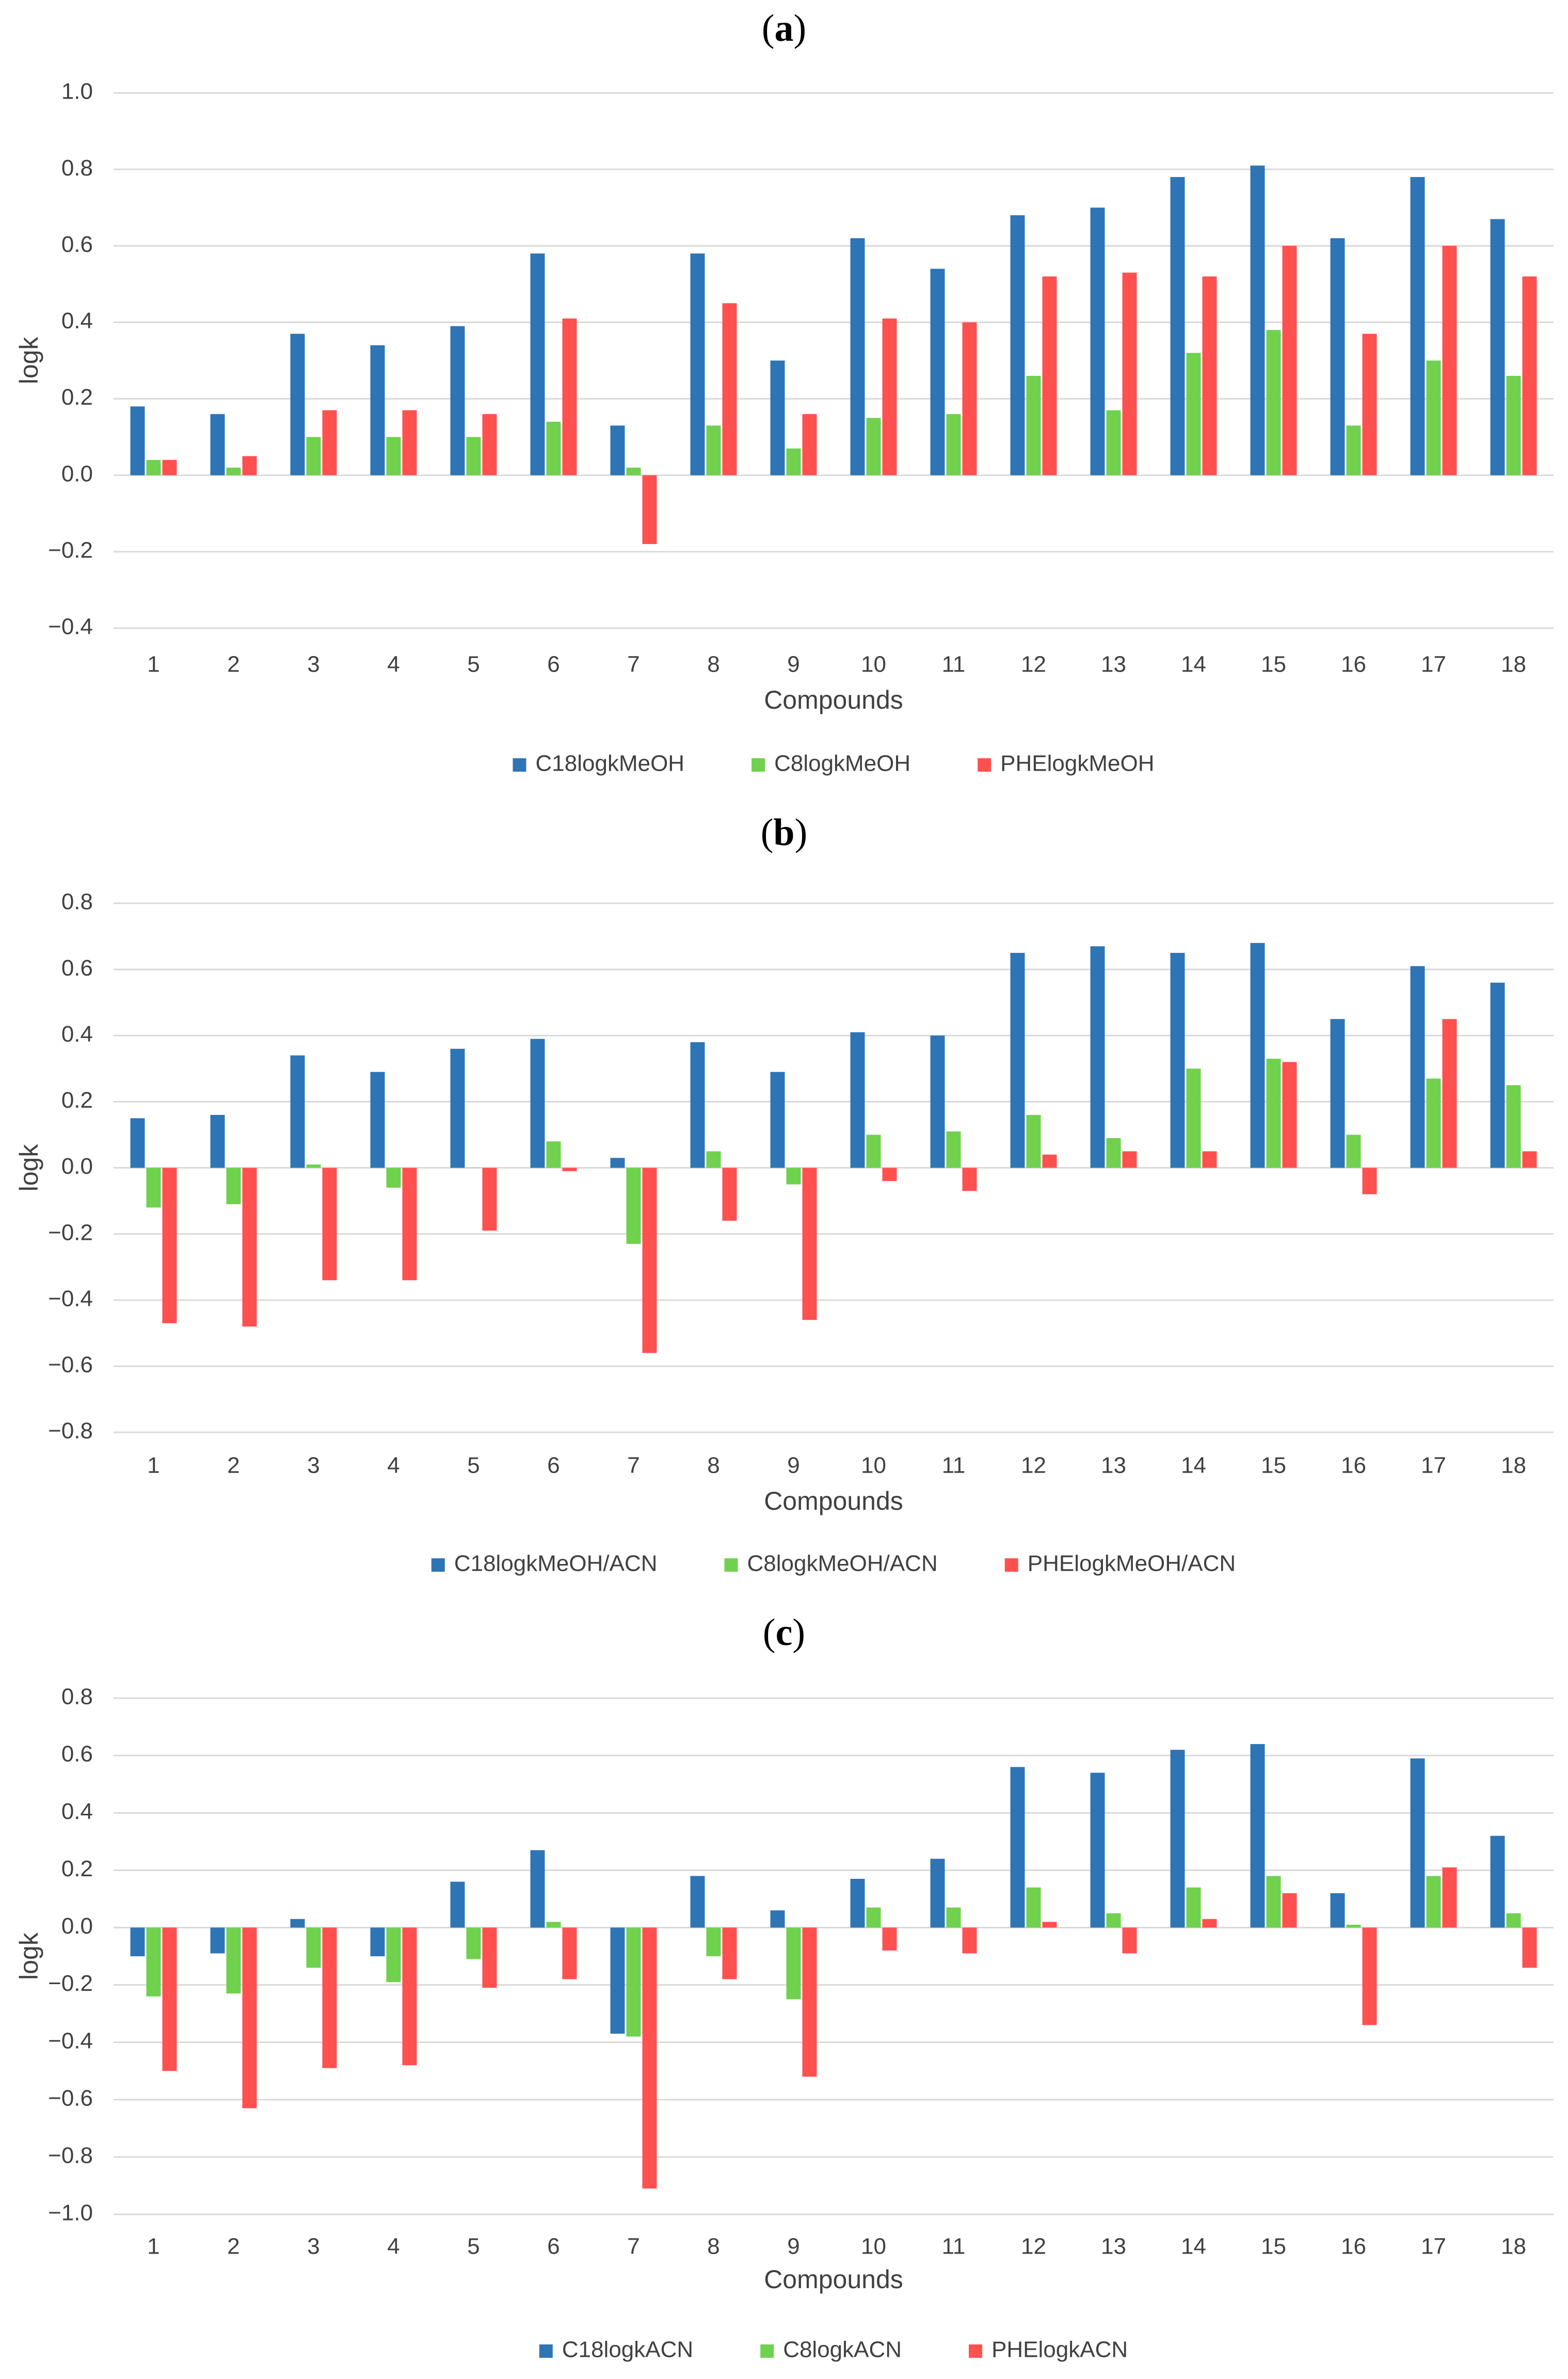 The height and width of the screenshot is (2379, 1568). Describe the element at coordinates (1433, 1123) in the screenshot. I see `bar-C8logkMeOH/ACN-17` at that location.